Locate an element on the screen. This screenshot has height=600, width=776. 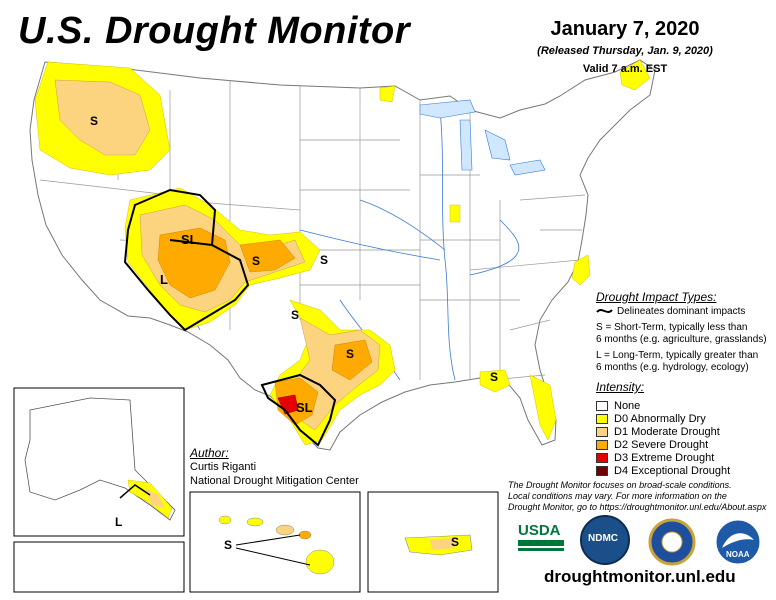
delineates-text: Delineates dominant impacts is located at coordinates (681, 311).